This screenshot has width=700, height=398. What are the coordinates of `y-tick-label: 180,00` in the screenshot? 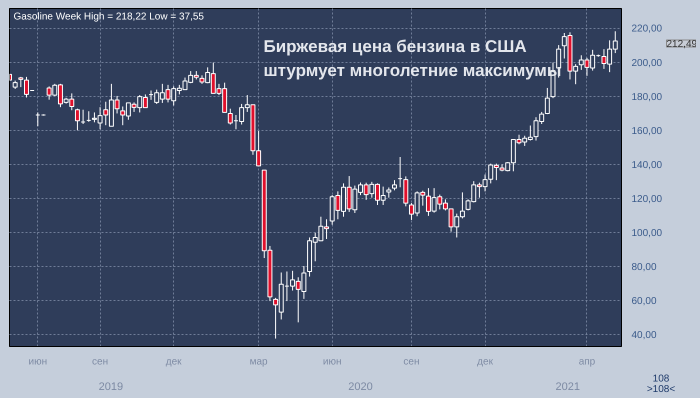 It's located at (647, 97).